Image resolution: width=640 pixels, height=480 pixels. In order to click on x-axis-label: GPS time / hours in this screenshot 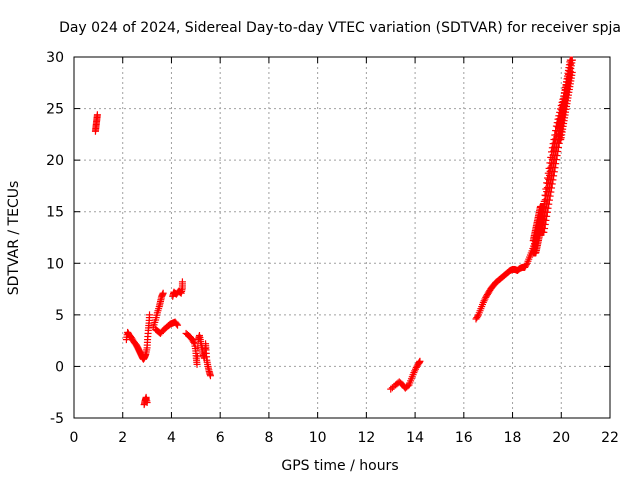, I will do `click(339, 466)`.